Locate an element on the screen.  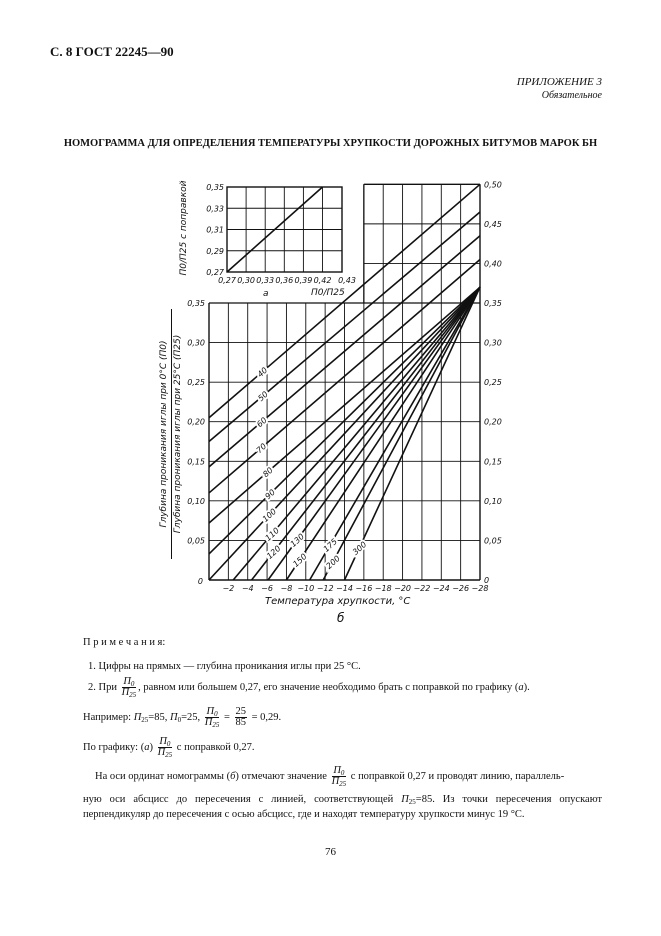
x-tick-label: −18 is located at coordinates (383, 588).